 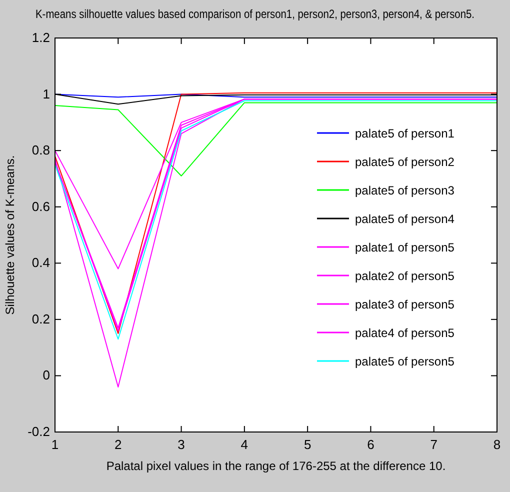 What do you see at coordinates (276, 466) in the screenshot?
I see `x-axis-title: Palatal pixel values in the range of 176-255 at the difference 10.` at bounding box center [276, 466].